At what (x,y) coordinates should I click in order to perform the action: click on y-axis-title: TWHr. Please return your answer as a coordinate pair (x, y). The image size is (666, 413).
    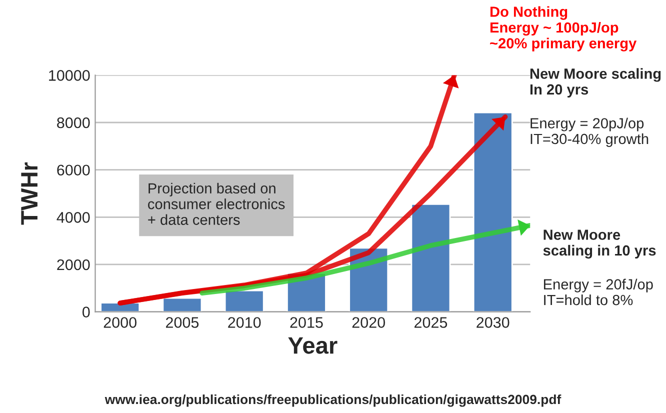
    Looking at the image, I should click on (29, 193).